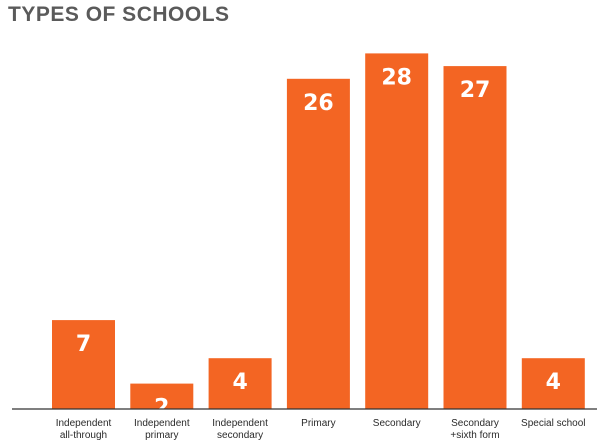  What do you see at coordinates (475, 90) in the screenshot?
I see `bar-value-label-5: 27` at bounding box center [475, 90].